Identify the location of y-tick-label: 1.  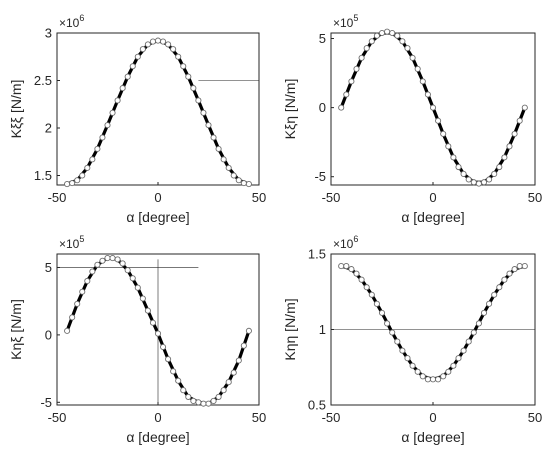
(322, 329).